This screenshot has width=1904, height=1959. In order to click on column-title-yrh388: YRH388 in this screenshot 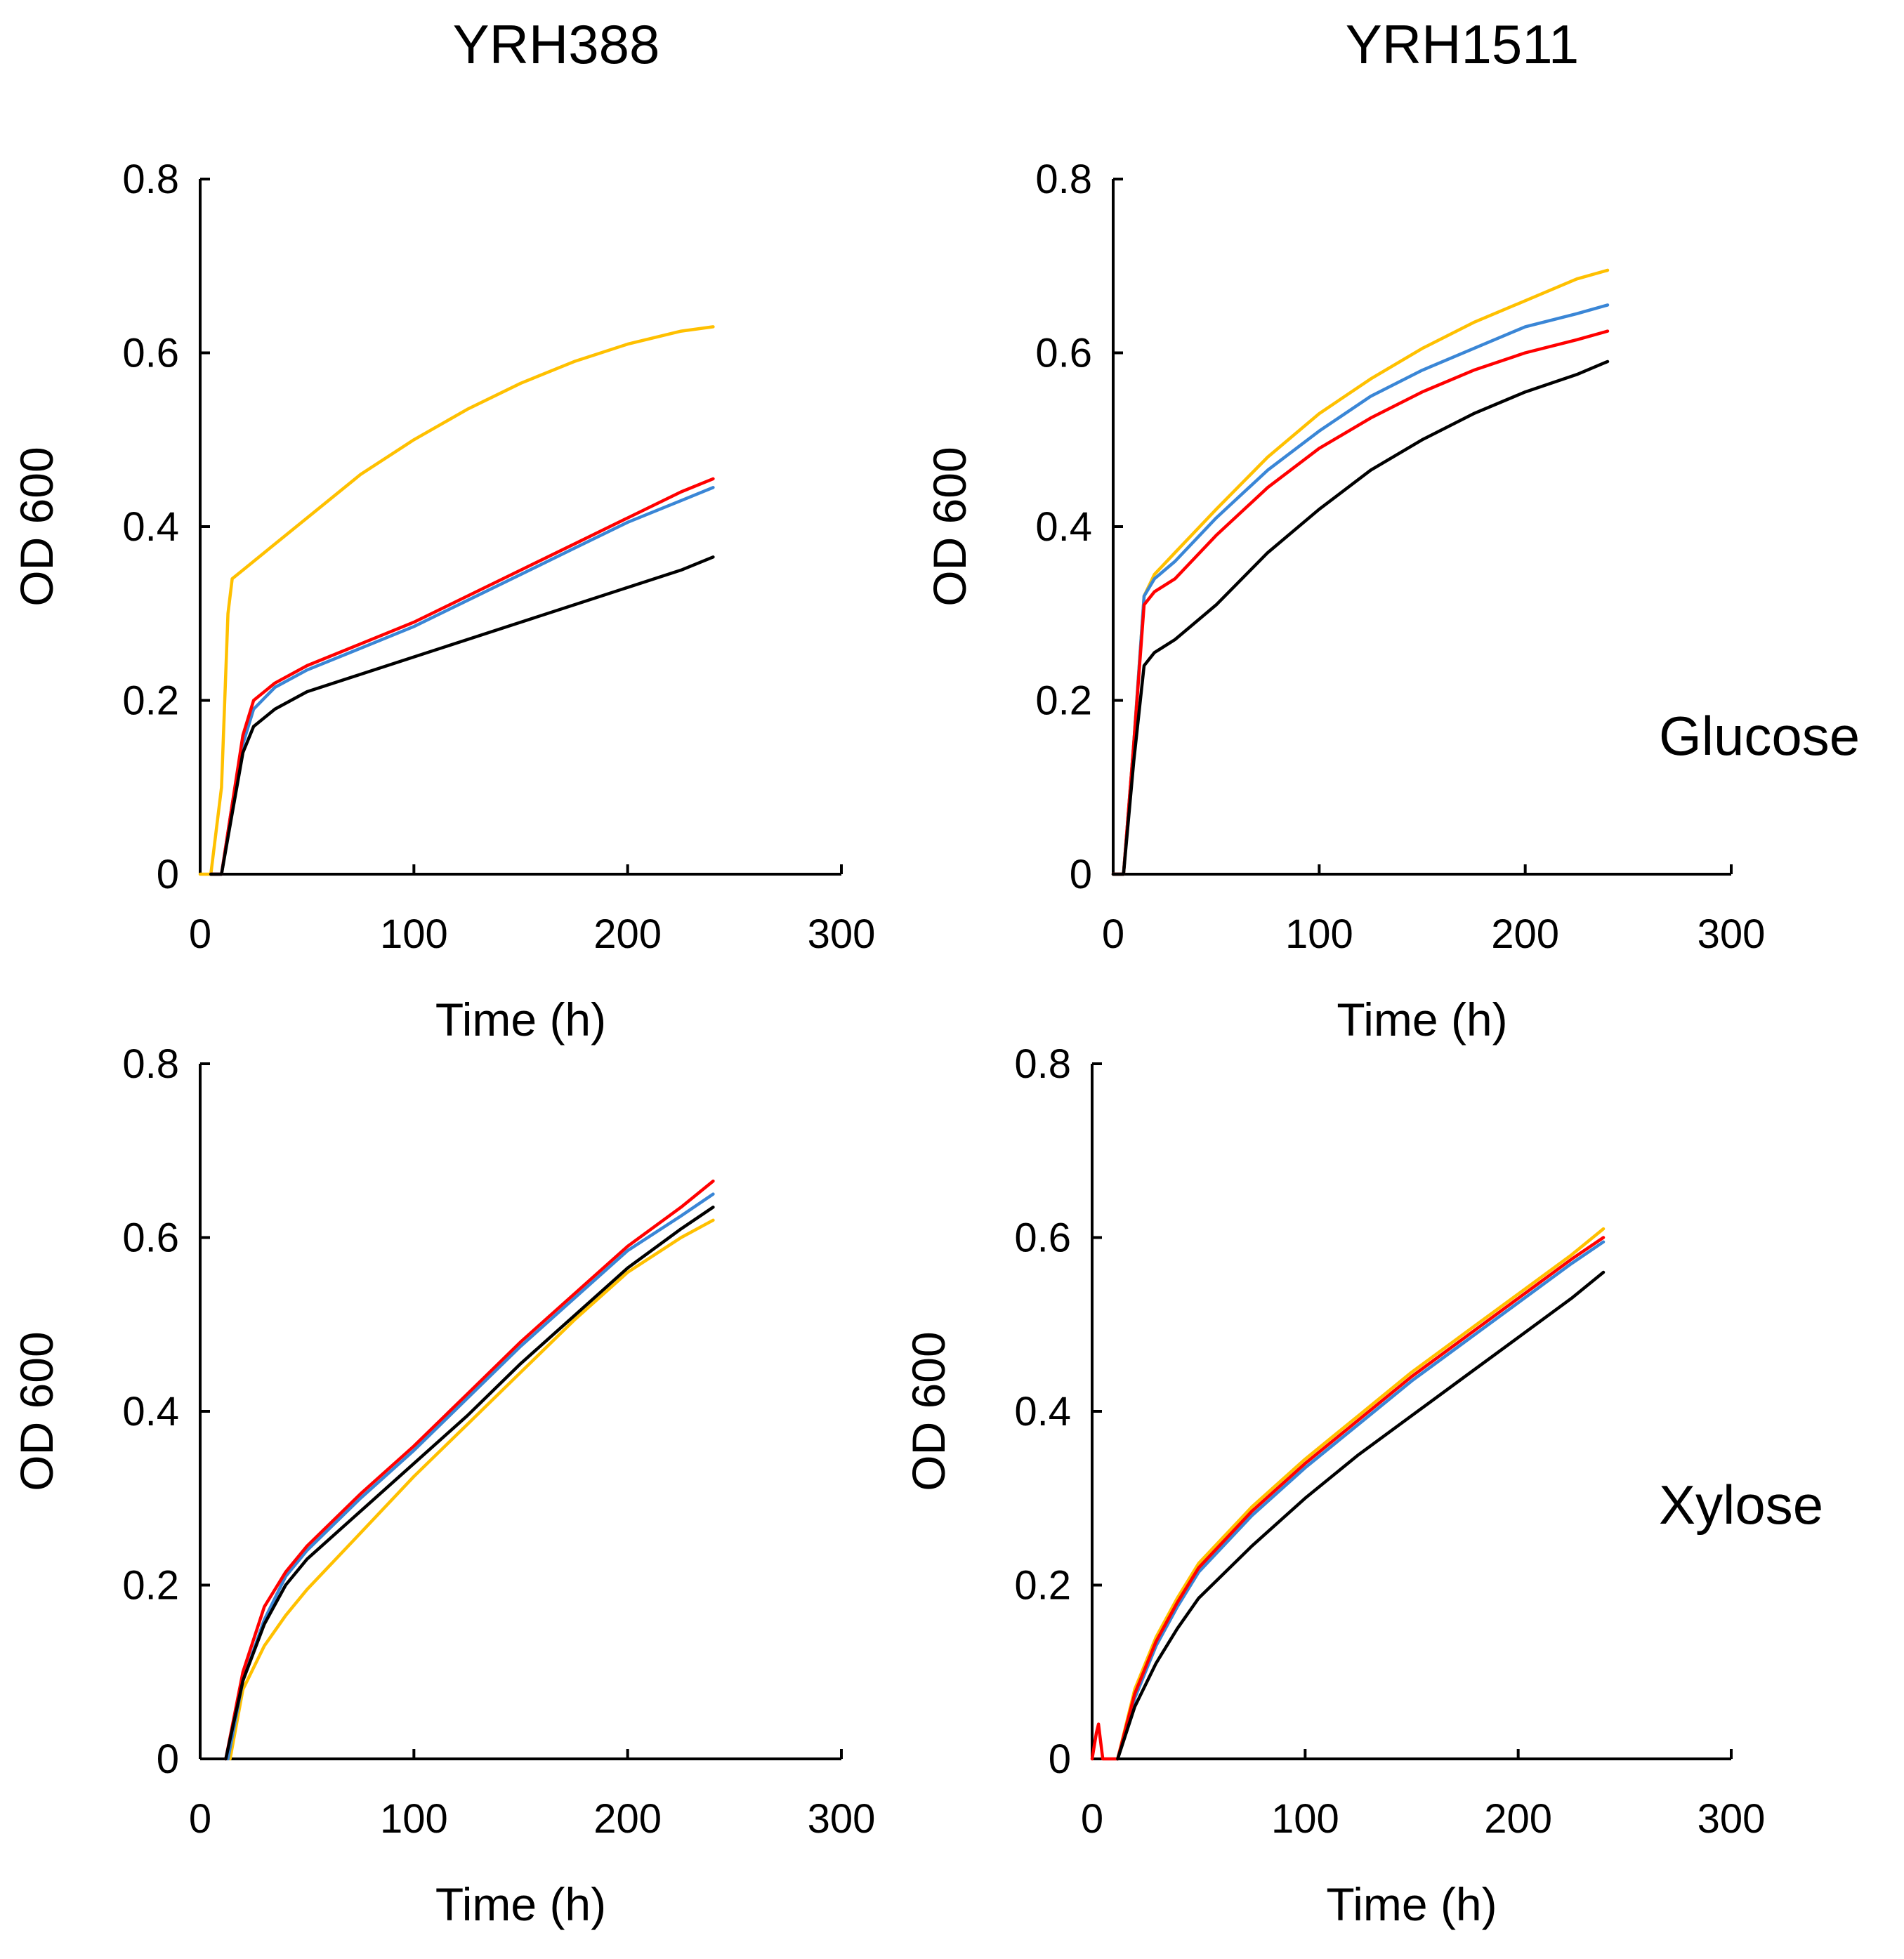, I will do `click(556, 44)`.